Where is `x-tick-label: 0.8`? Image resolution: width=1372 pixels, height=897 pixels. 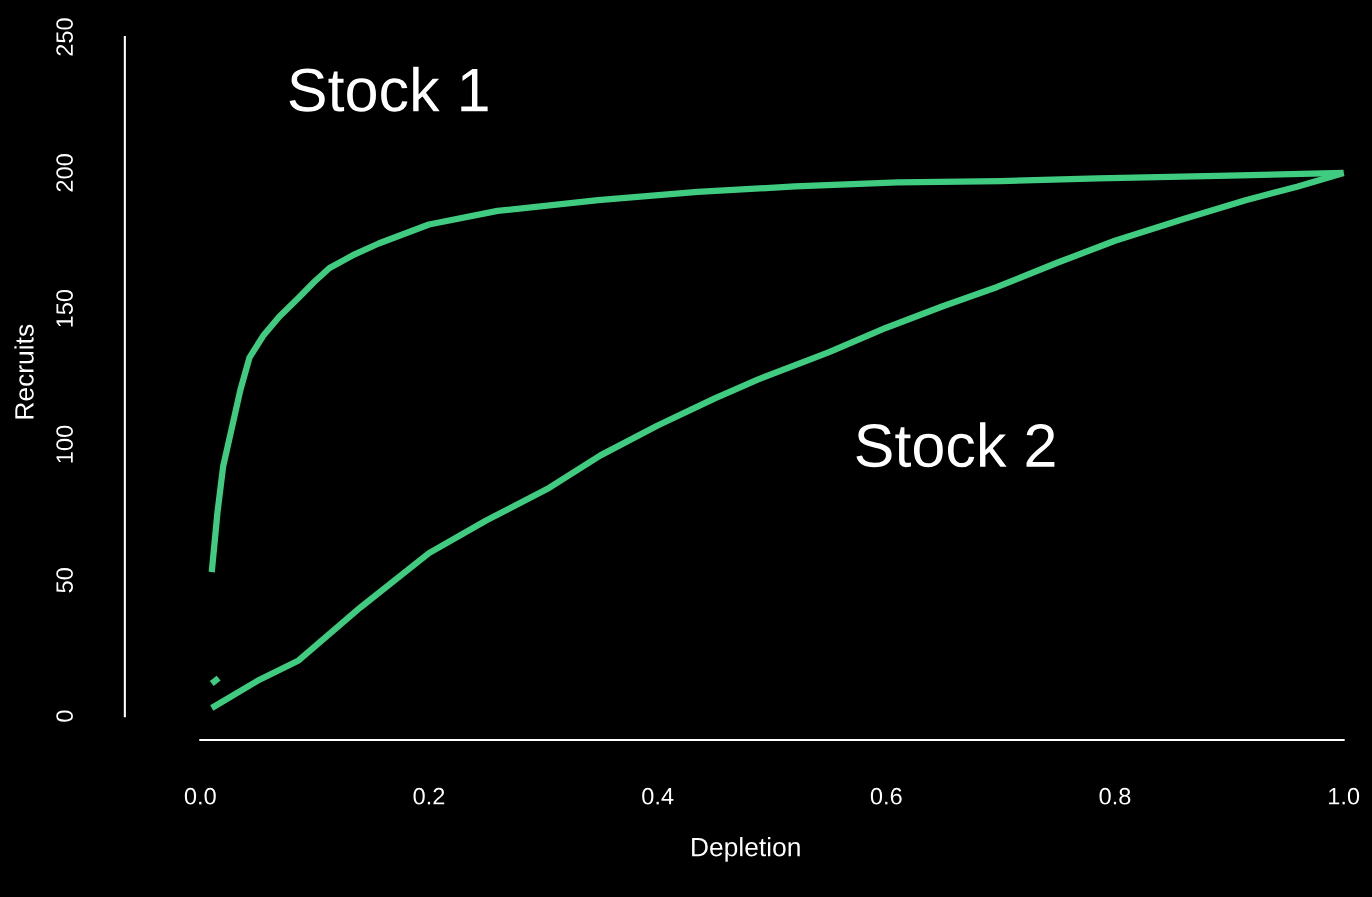 x-tick-label: 0.8 is located at coordinates (1115, 796).